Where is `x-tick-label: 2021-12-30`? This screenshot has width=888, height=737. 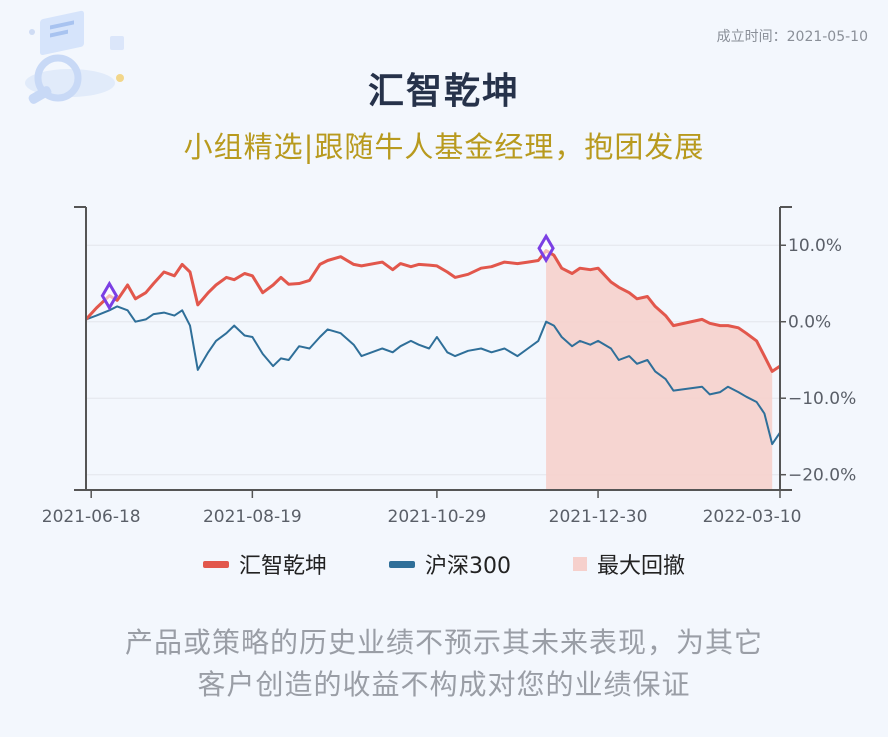
x-tick-label: 2021-12-30 is located at coordinates (598, 517).